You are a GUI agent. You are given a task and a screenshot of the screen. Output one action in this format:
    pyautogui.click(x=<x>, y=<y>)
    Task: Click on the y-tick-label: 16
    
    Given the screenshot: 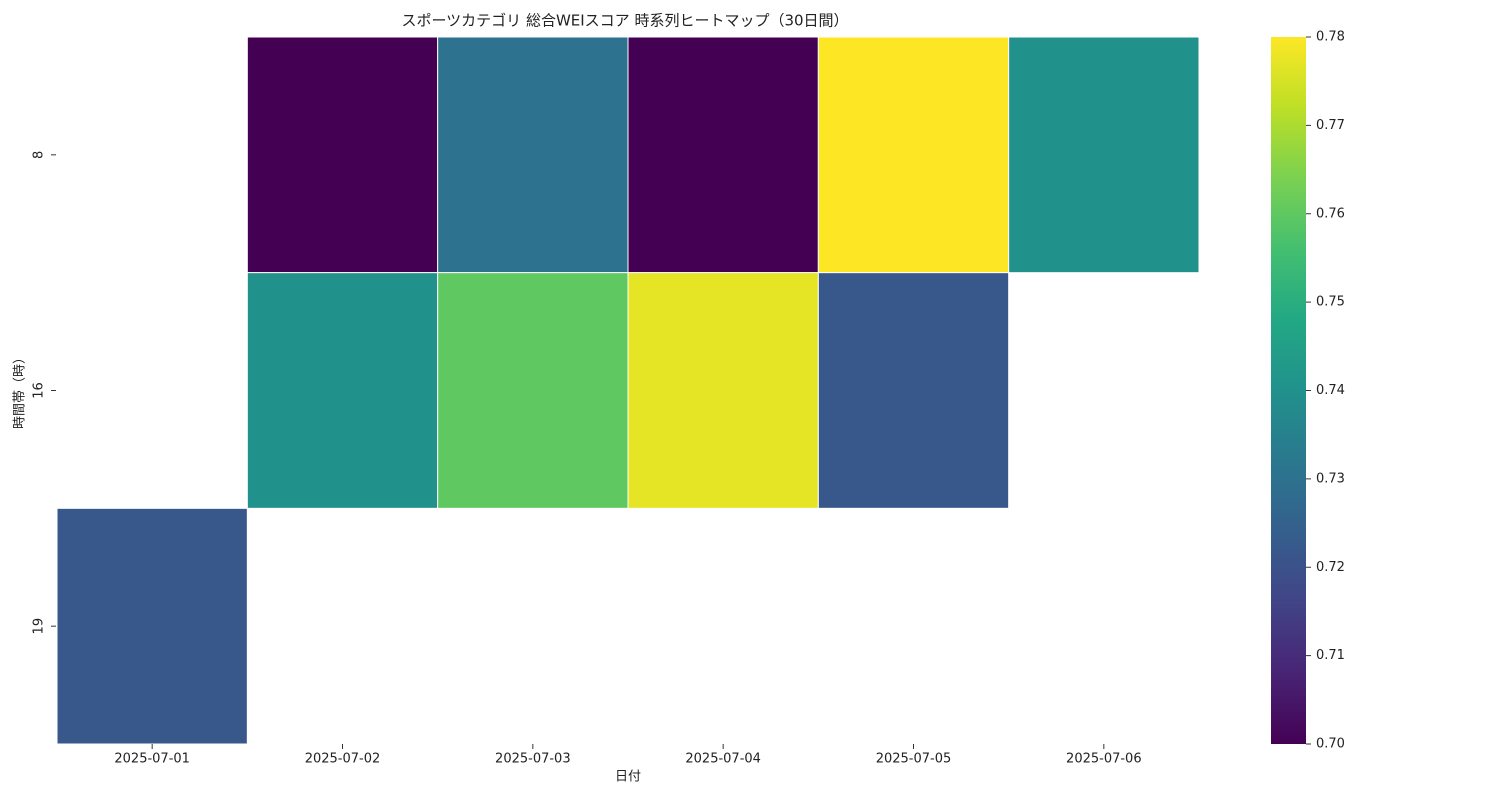 What is the action you would take?
    pyautogui.click(x=39, y=390)
    